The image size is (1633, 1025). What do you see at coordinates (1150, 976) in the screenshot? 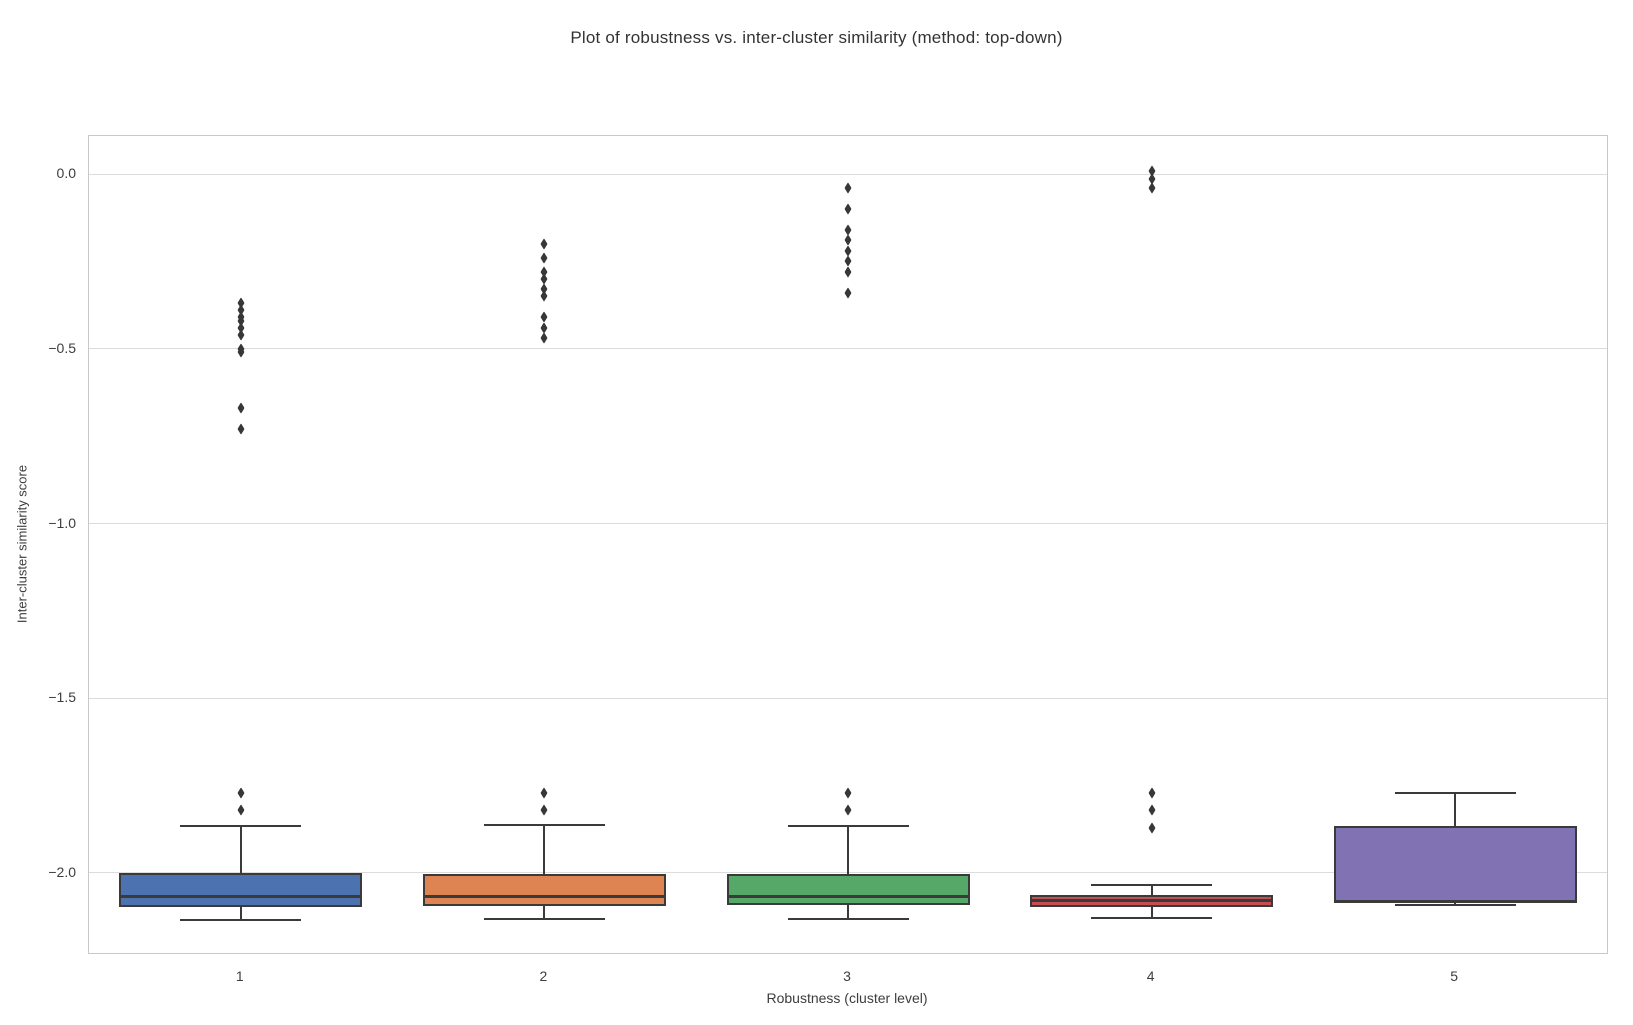
I see `x-tick-label: 4` at bounding box center [1150, 976].